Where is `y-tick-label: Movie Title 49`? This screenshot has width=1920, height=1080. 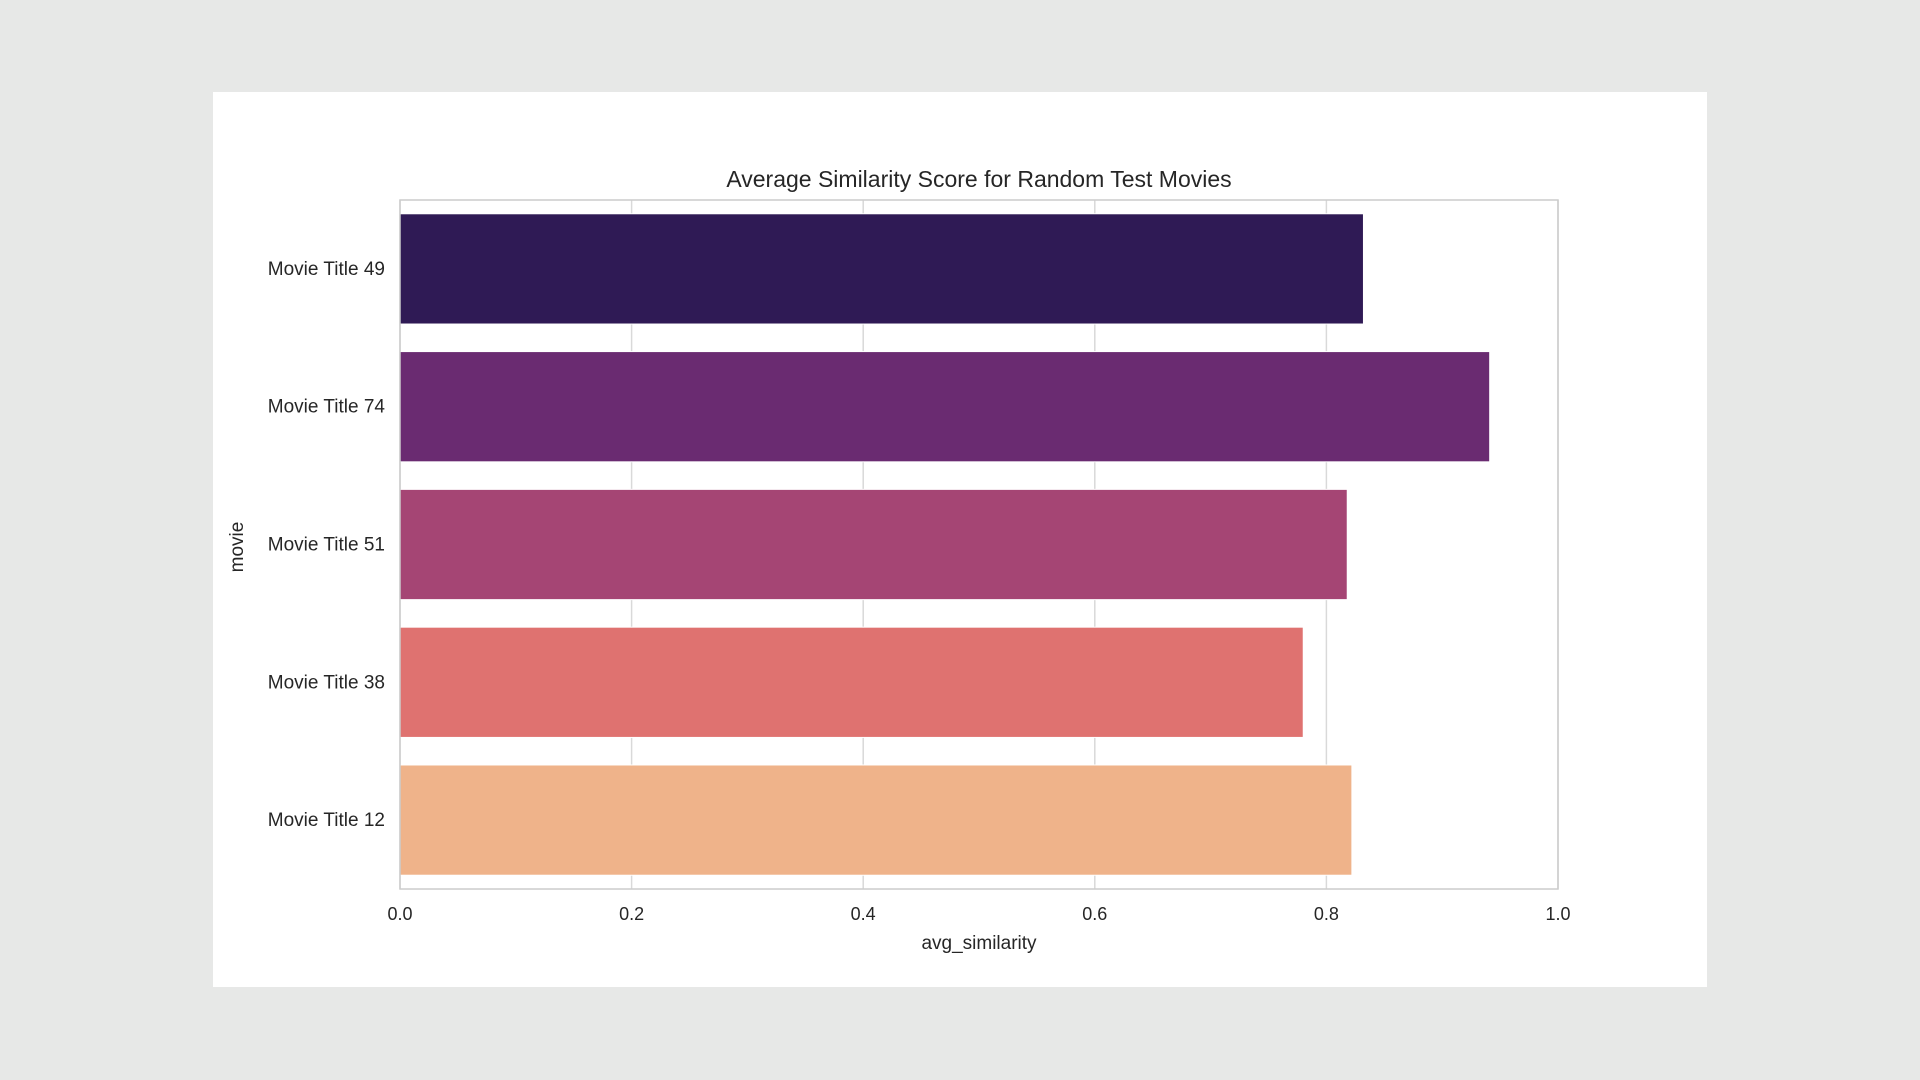 y-tick-label: Movie Title 49 is located at coordinates (326, 269).